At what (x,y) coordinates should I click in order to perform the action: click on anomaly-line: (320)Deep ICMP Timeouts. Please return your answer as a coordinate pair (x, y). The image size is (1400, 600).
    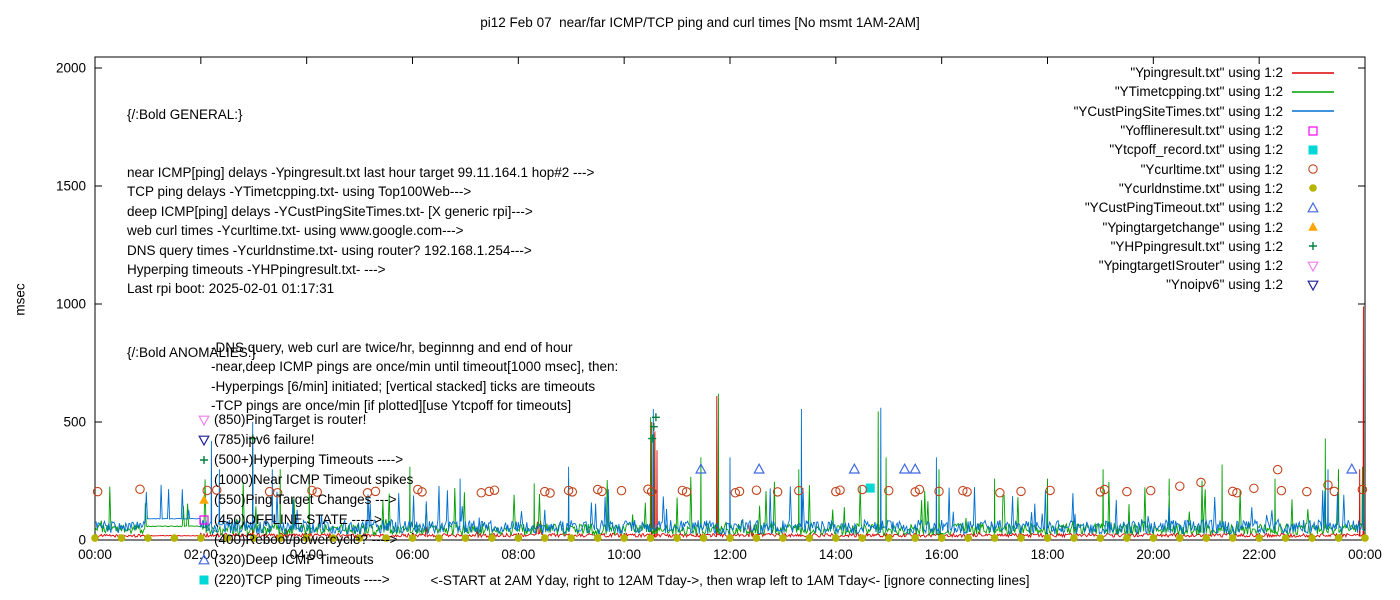
    Looking at the image, I should click on (270, 560).